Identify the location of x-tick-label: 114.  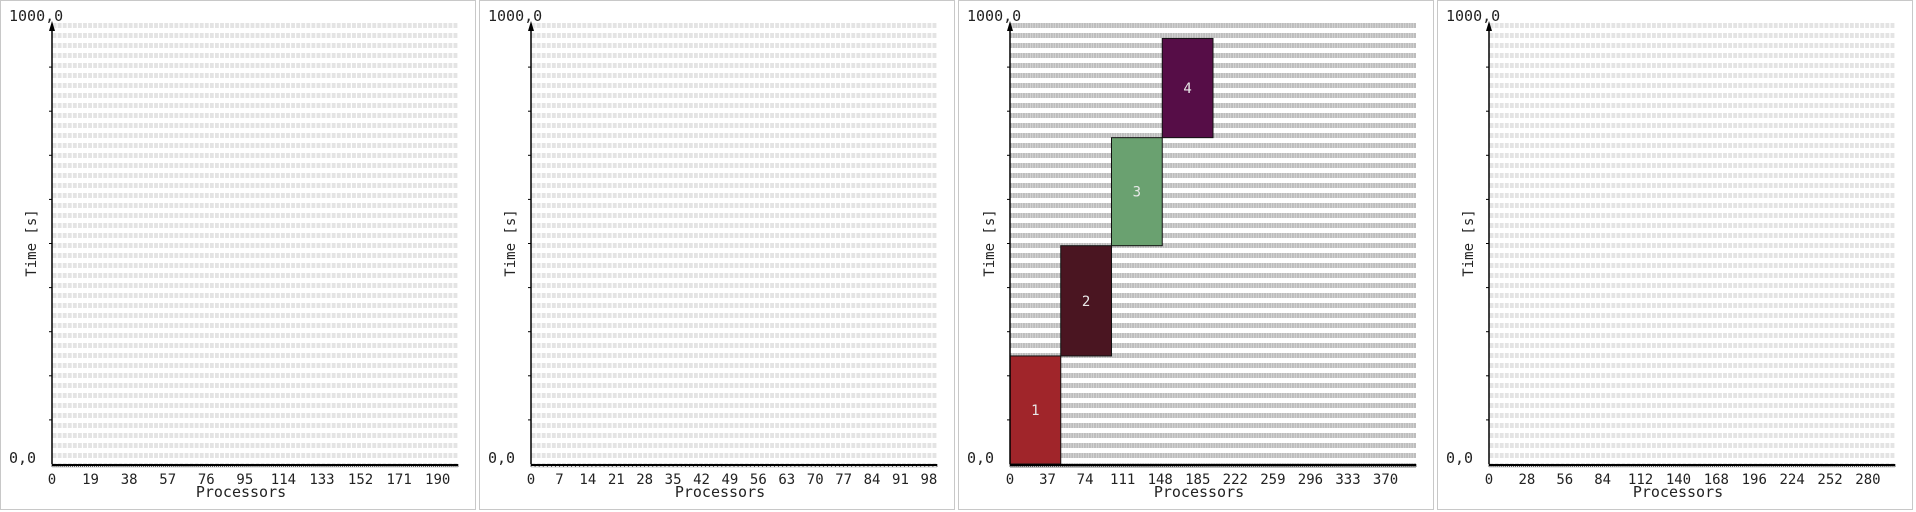
(283, 480).